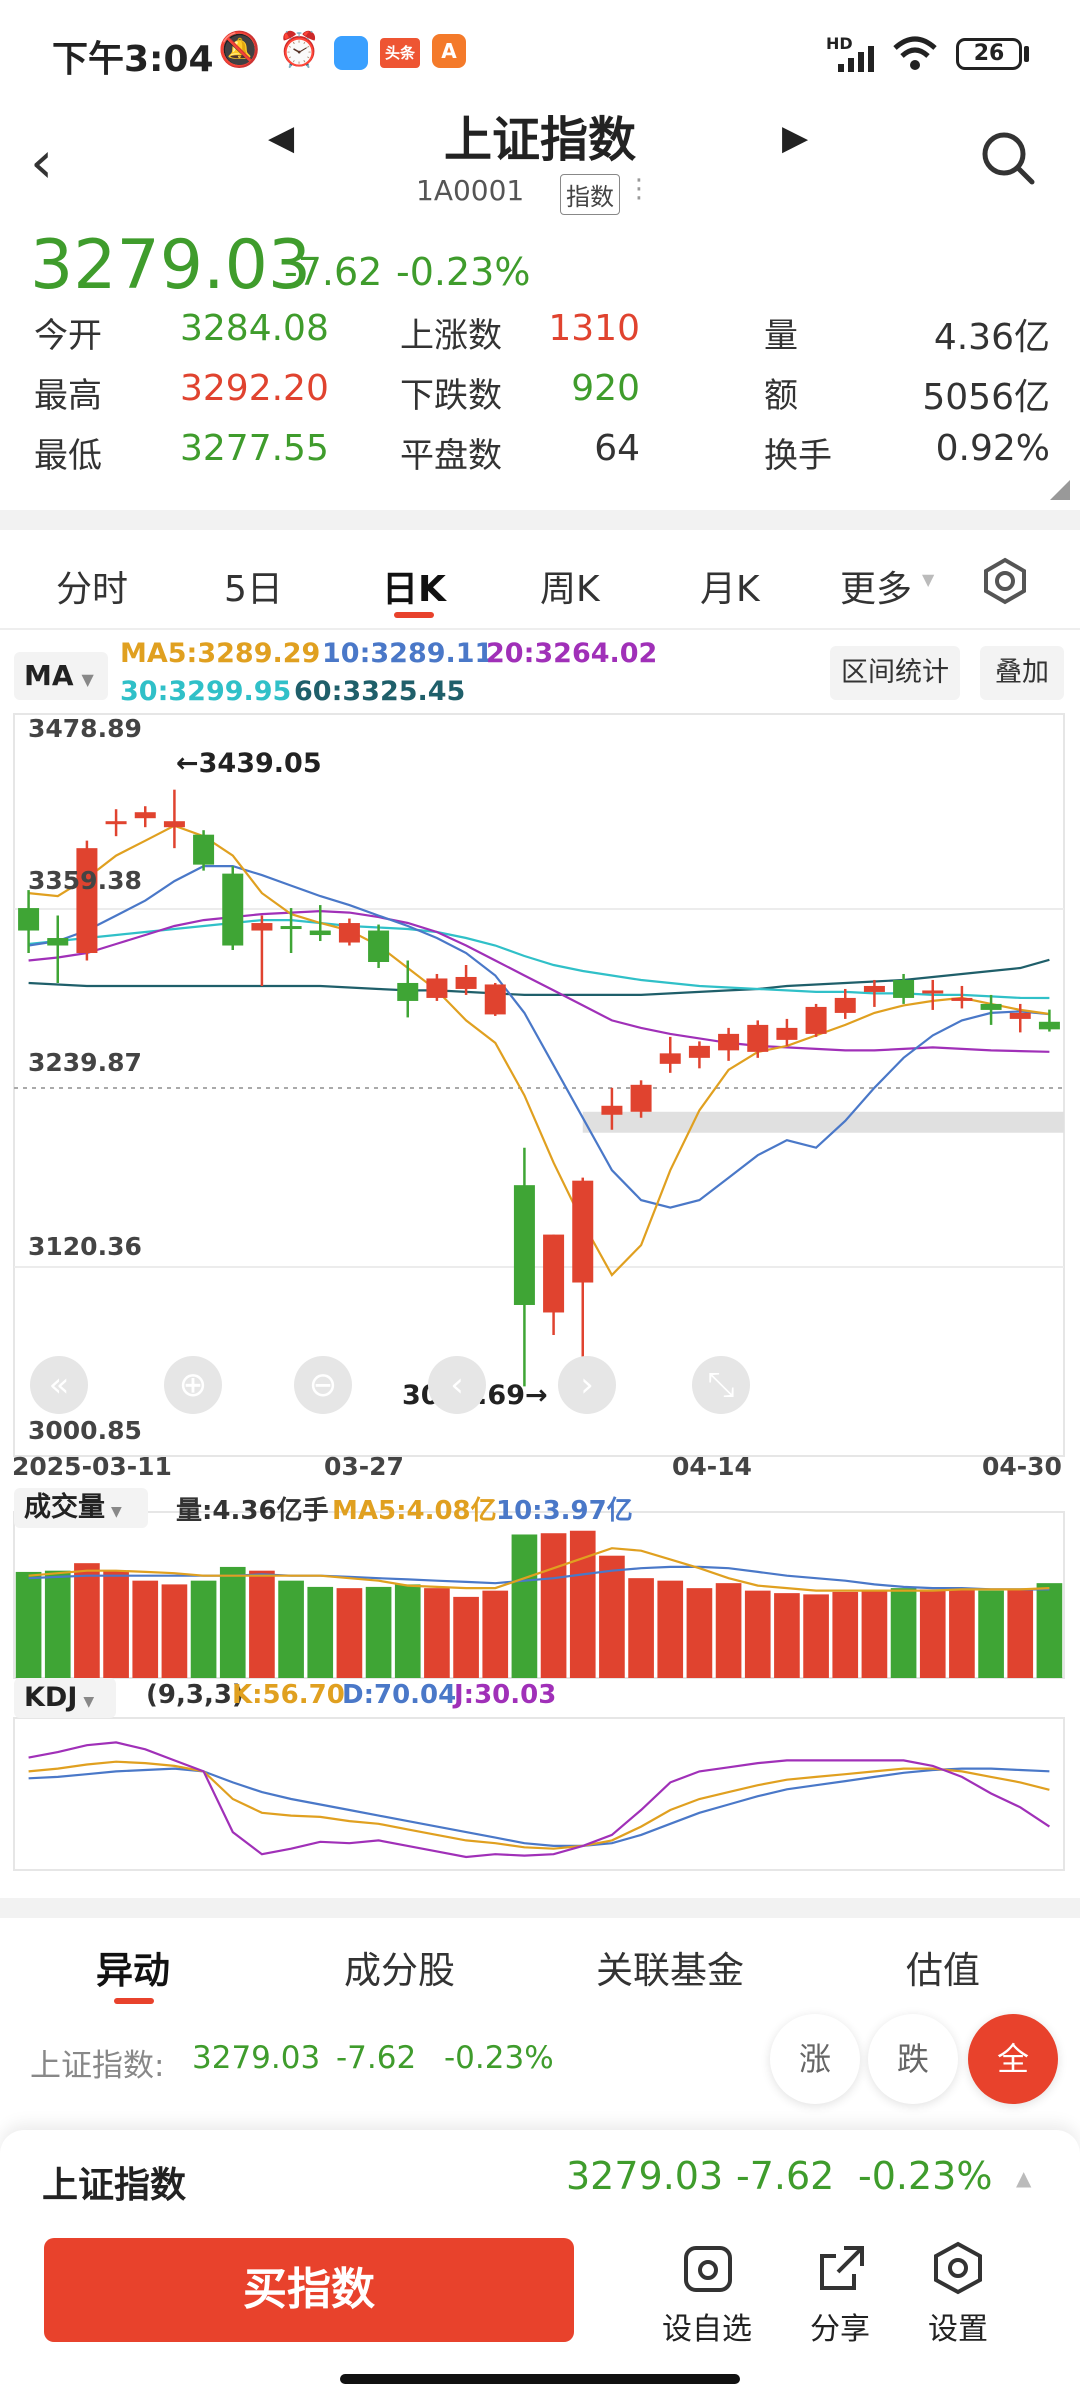 The image size is (1080, 2400). Describe the element at coordinates (539, 1595) in the screenshot. I see `volume-panel-frame` at that location.